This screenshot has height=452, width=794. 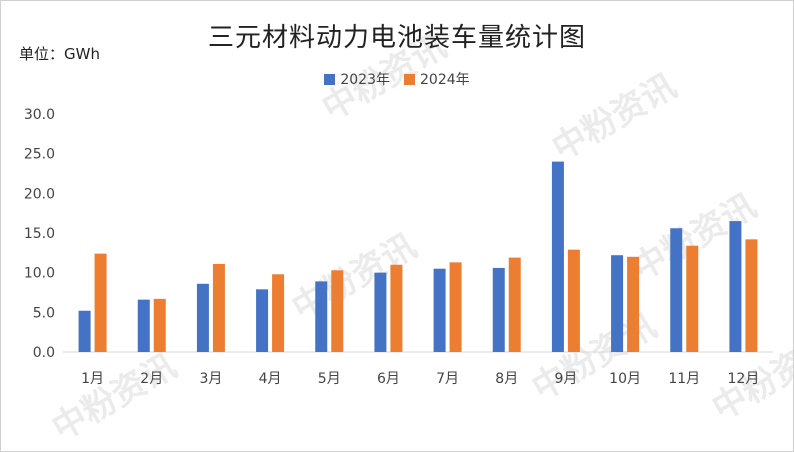 What do you see at coordinates (44, 313) in the screenshot?
I see `y-tick-label: 5.0` at bounding box center [44, 313].